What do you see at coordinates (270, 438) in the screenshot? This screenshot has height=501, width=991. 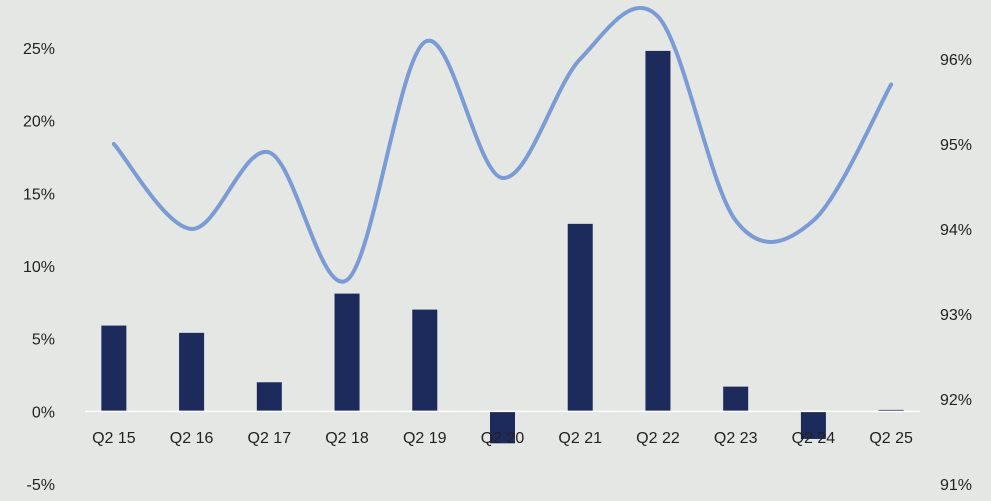 I see `x-tick-label: Q2 17` at bounding box center [270, 438].